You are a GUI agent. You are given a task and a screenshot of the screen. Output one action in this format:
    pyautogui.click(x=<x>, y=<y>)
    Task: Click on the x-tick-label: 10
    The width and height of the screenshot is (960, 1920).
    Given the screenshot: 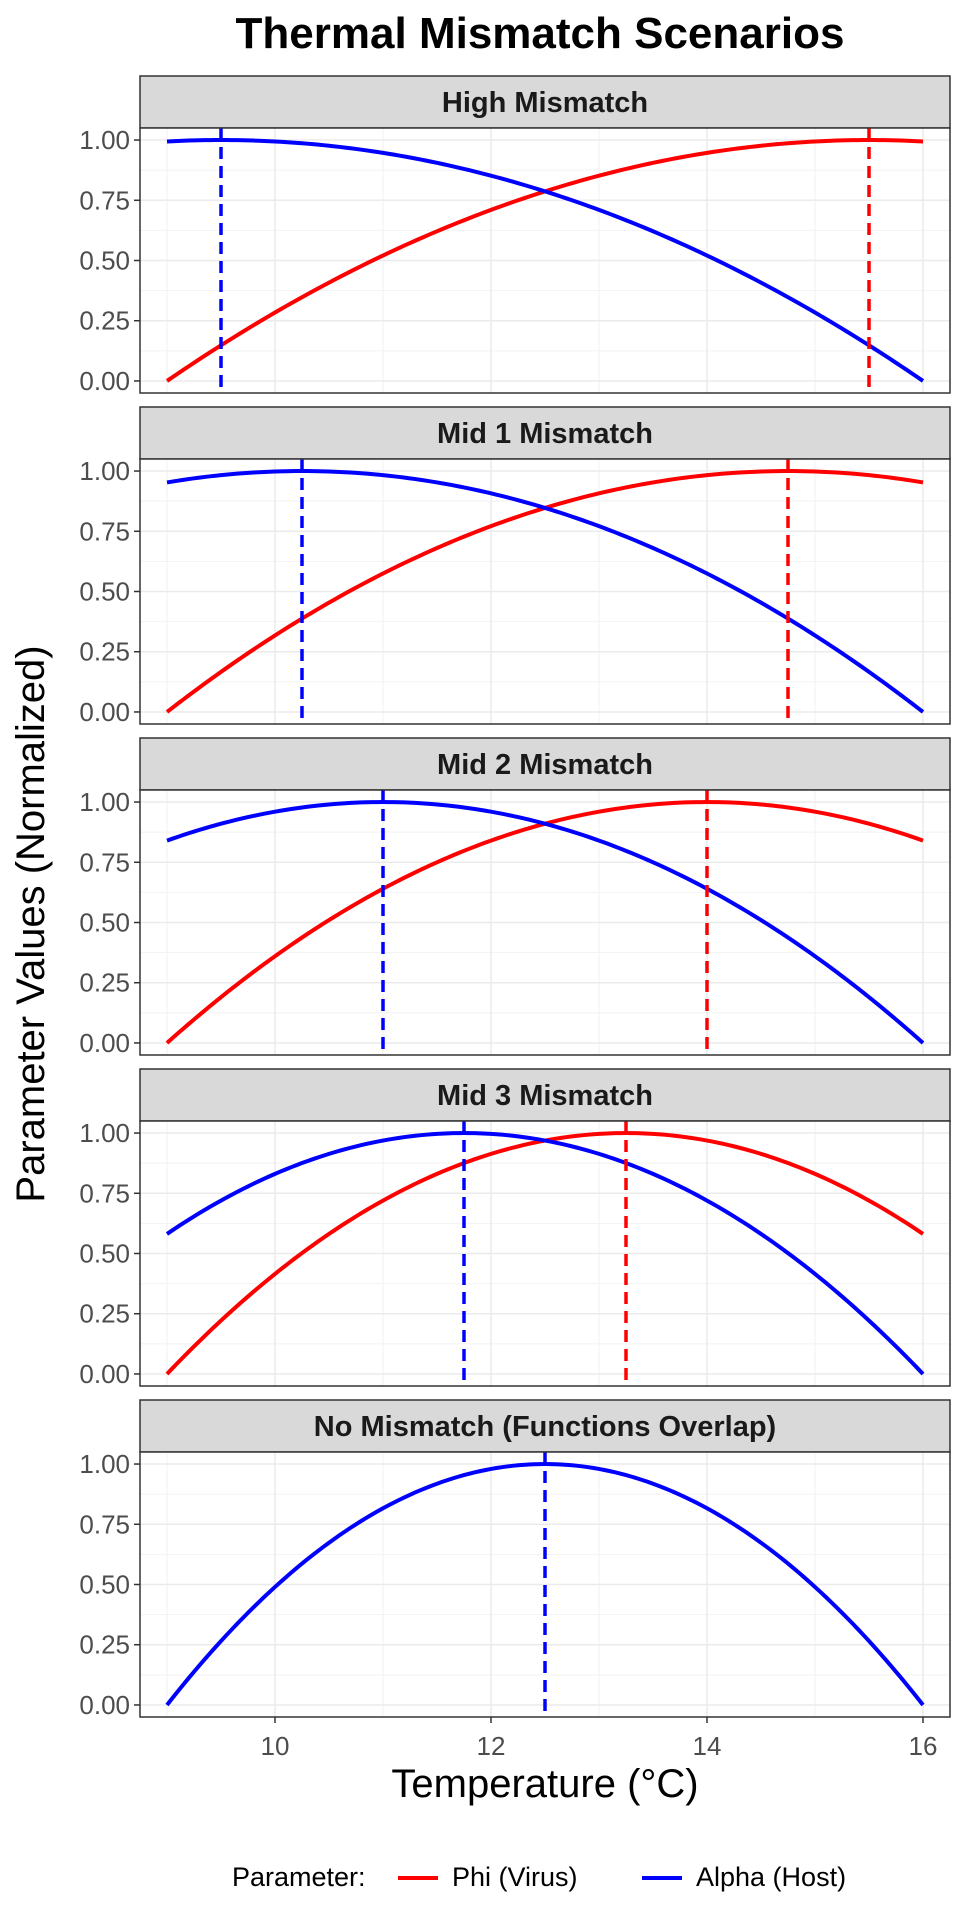 What is the action you would take?
    pyautogui.click(x=275, y=1746)
    